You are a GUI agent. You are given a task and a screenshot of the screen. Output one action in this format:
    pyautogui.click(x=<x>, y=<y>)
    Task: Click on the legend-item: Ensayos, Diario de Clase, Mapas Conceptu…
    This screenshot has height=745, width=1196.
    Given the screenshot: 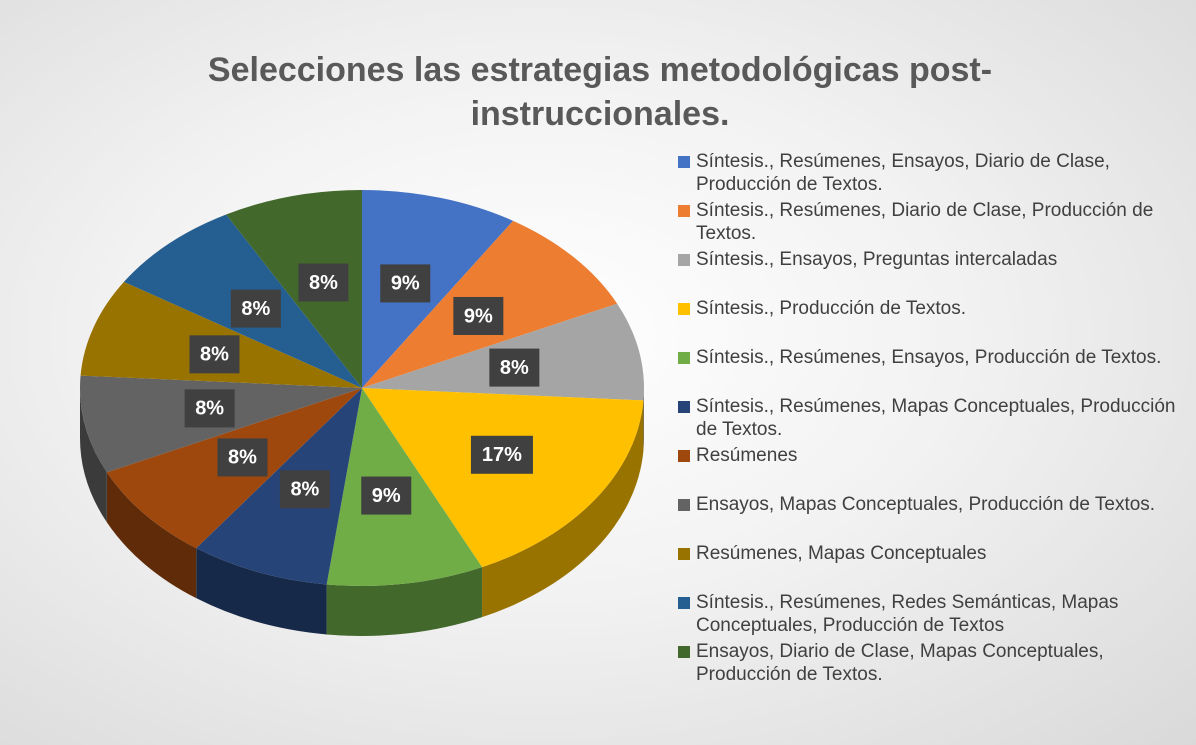 What is the action you would take?
    pyautogui.click(x=936, y=664)
    